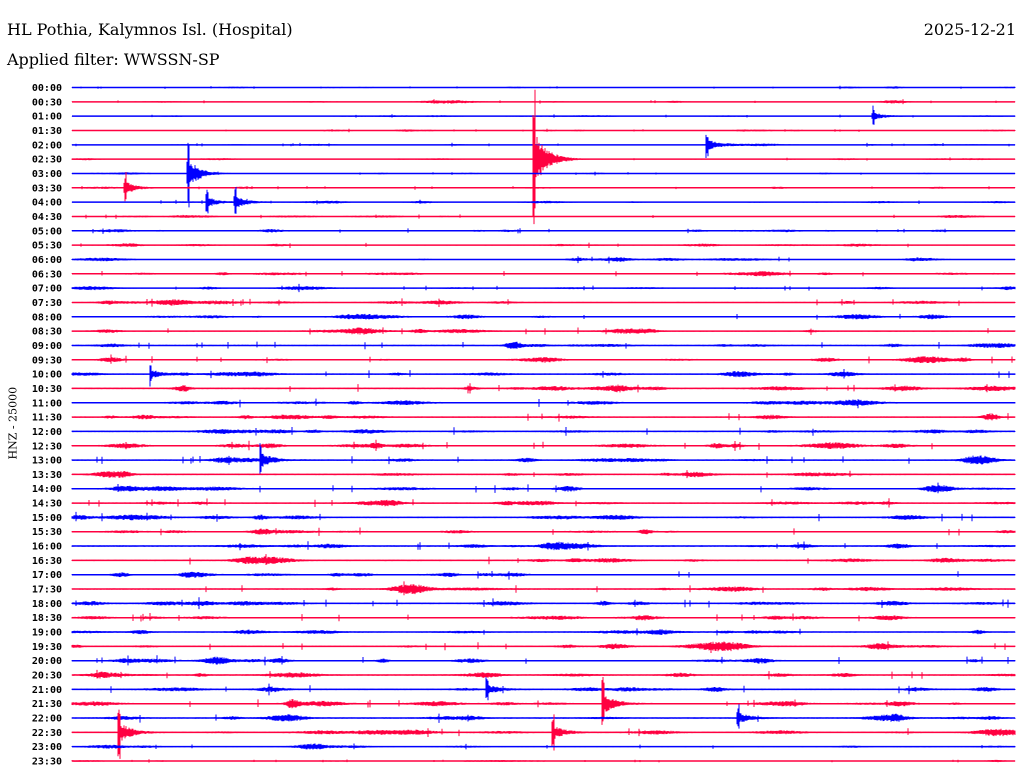  What do you see at coordinates (47, 246) in the screenshot?
I see `row-time-label: 05:30` at bounding box center [47, 246].